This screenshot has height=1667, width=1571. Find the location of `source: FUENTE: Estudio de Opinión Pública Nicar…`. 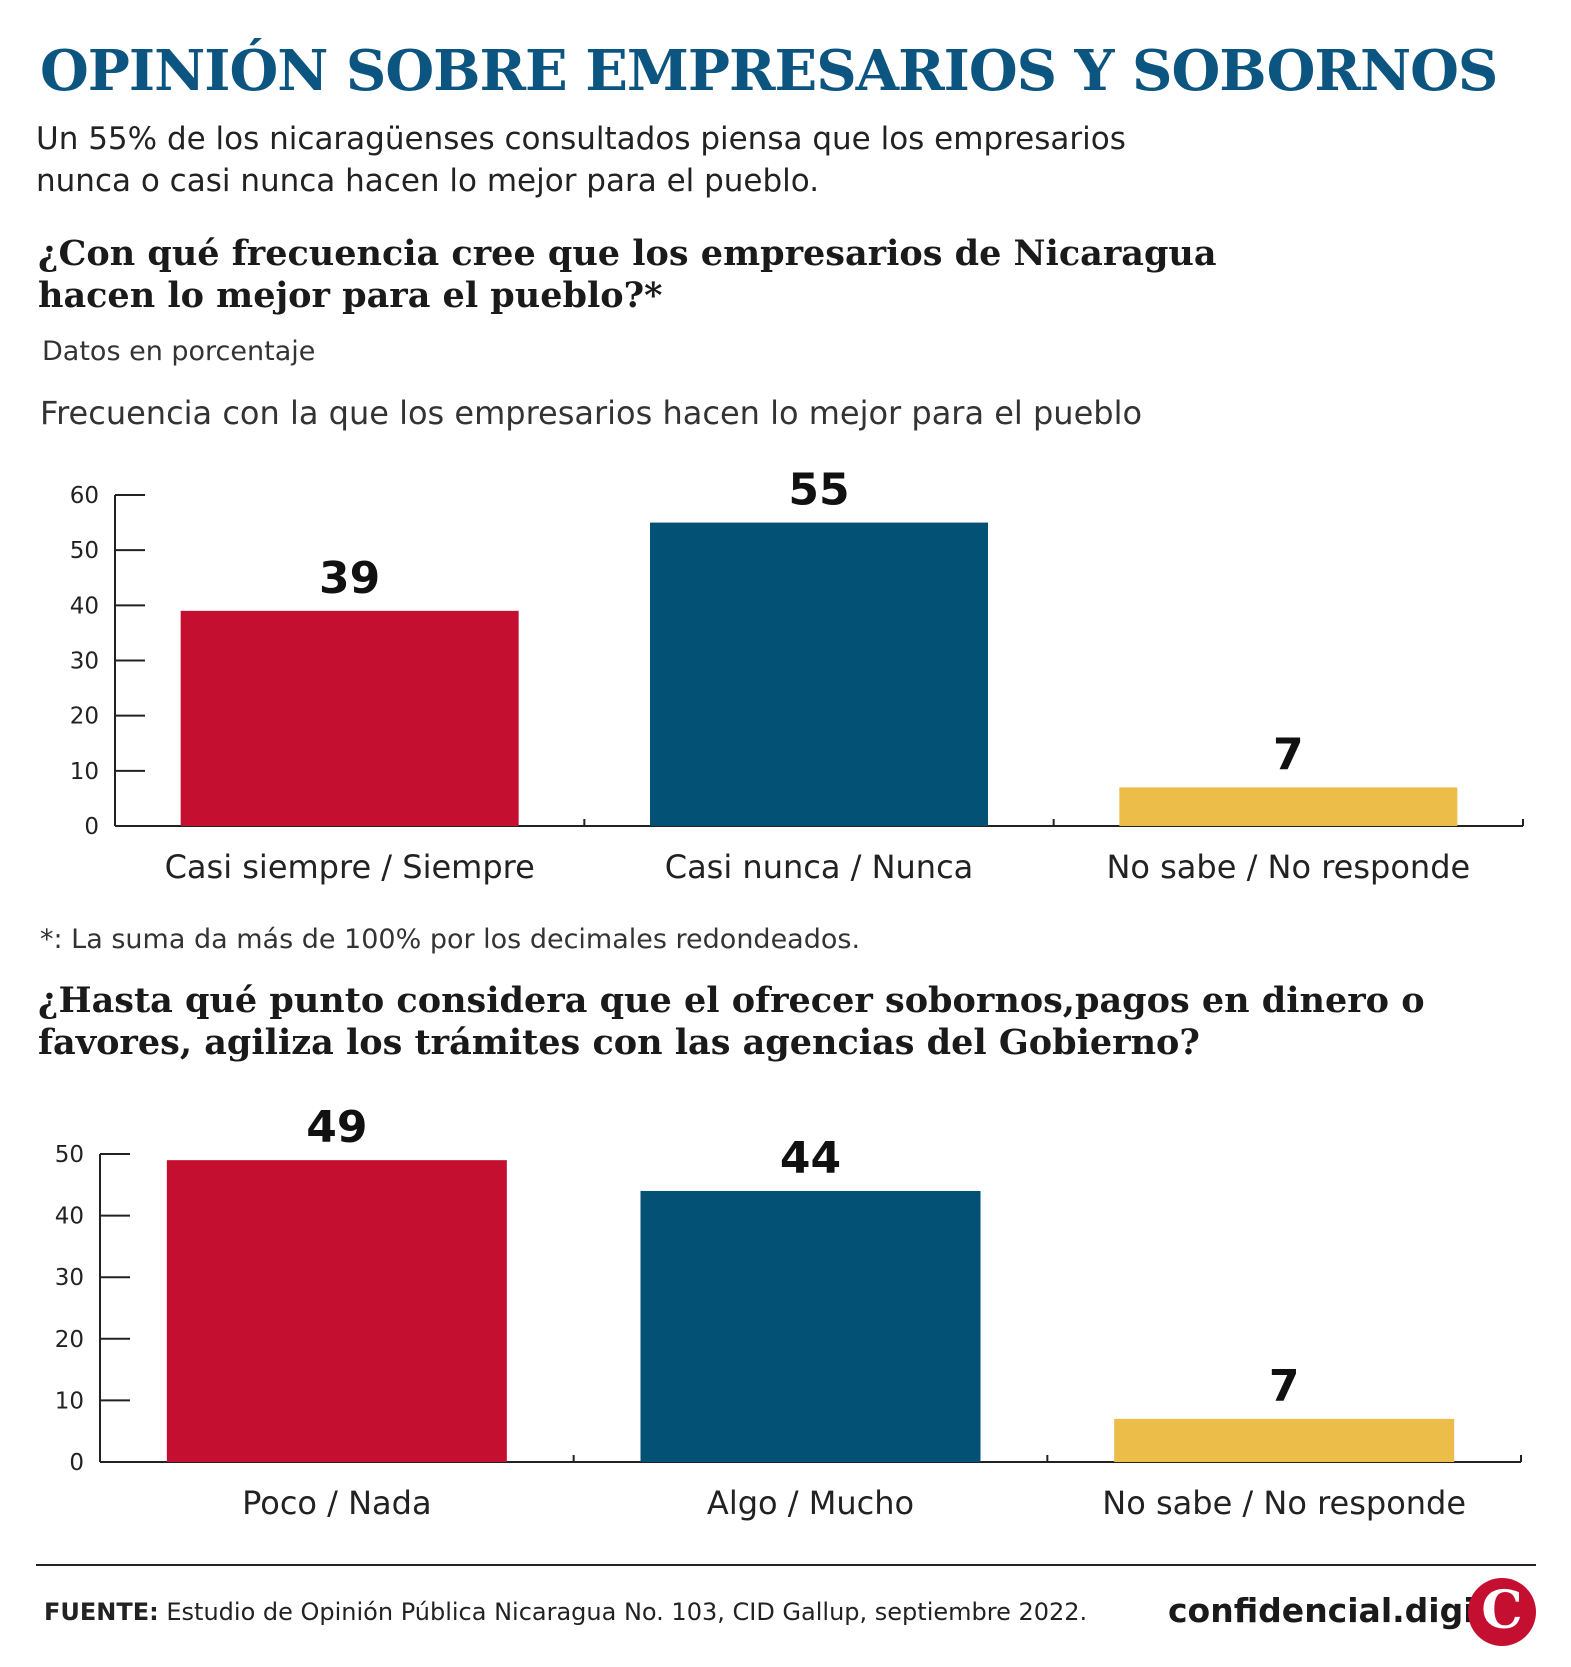

source: FUENTE: Estudio de Opinión Pública Nicar… is located at coordinates (565, 1612).